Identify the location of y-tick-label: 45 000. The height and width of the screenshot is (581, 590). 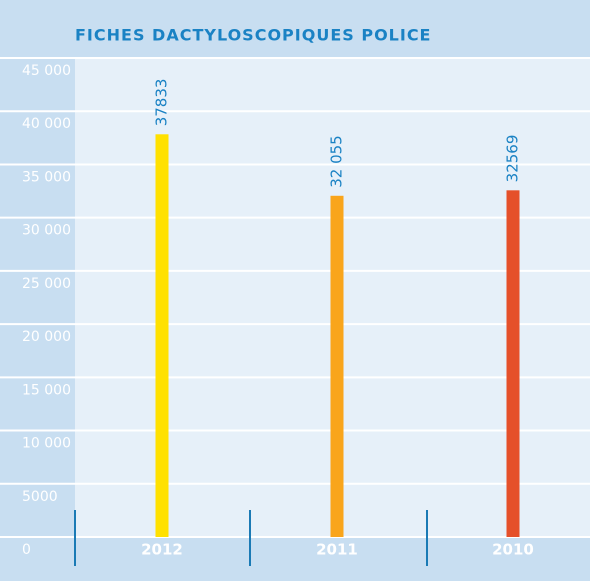
(46, 71).